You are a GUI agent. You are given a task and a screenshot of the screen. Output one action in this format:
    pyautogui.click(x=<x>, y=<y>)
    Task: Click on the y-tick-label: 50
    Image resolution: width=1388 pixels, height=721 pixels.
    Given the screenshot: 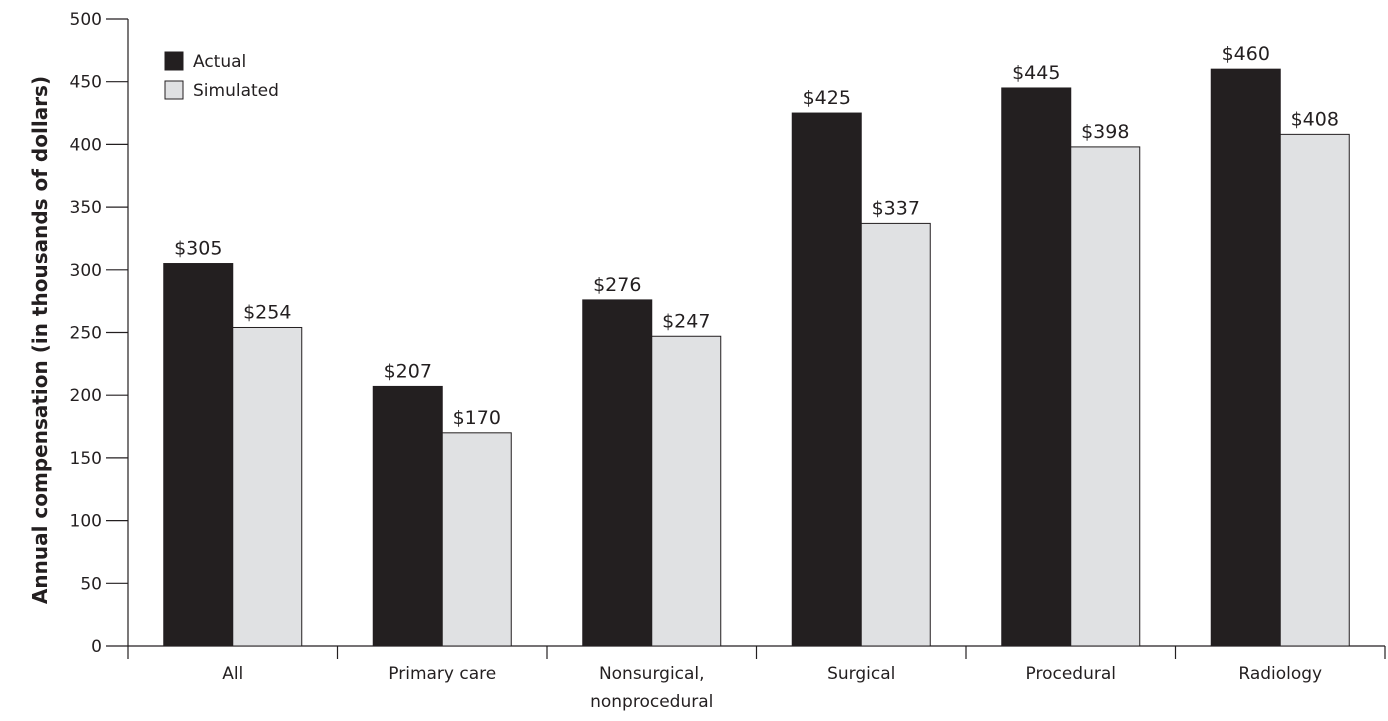 What is the action you would take?
    pyautogui.click(x=91, y=584)
    